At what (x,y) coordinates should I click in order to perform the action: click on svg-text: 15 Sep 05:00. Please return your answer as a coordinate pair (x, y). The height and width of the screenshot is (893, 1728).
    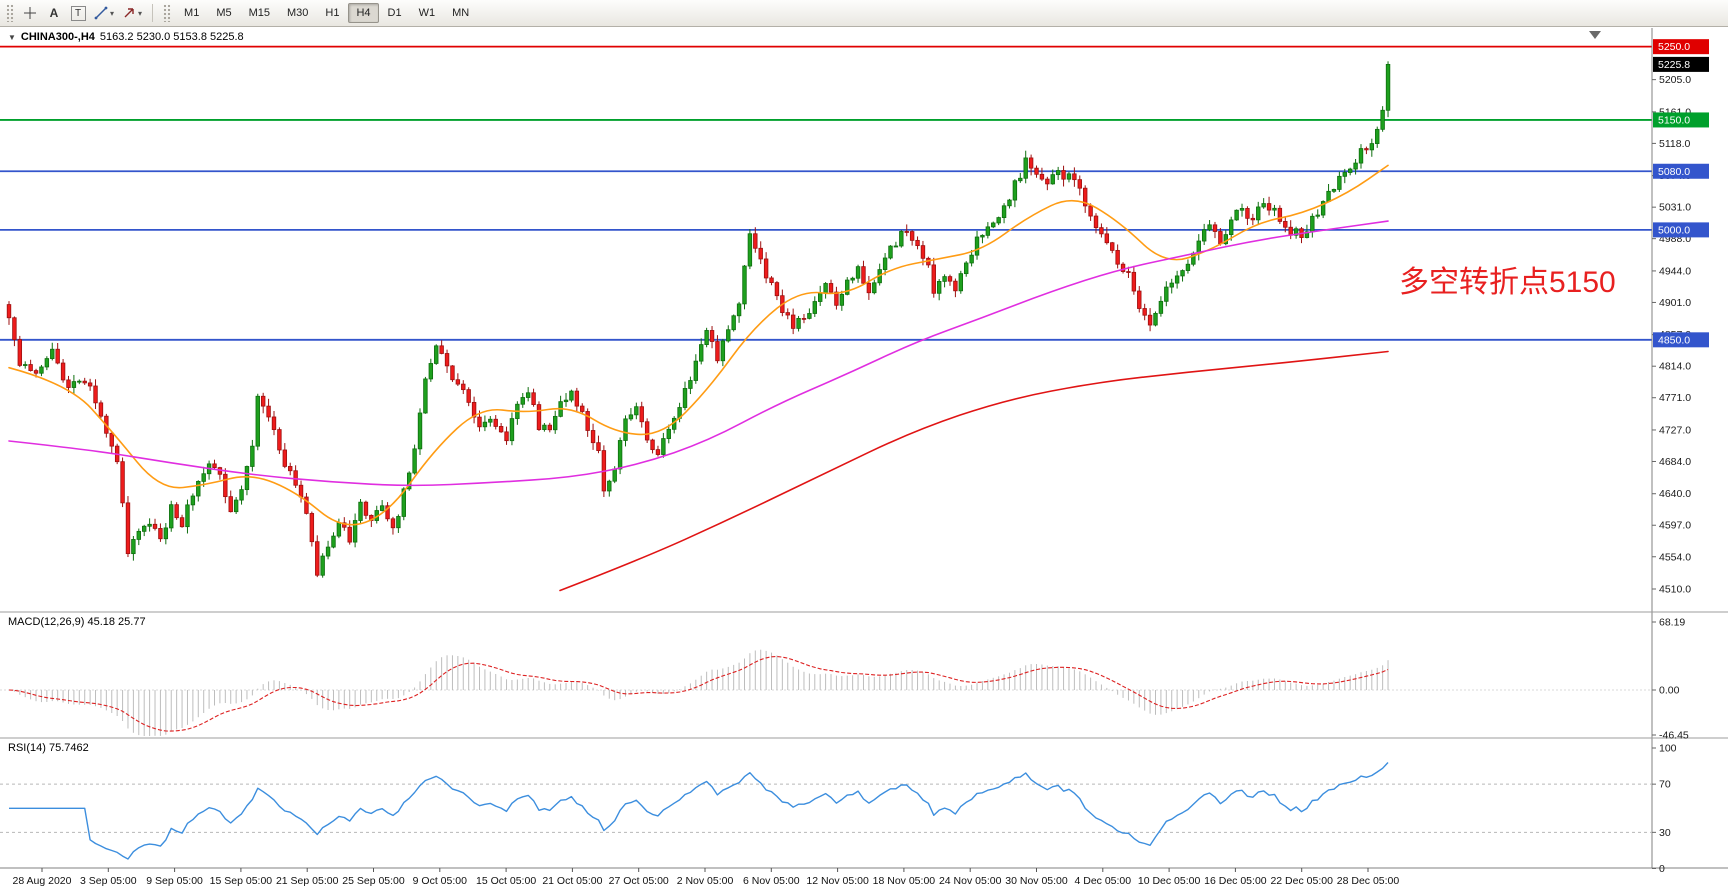
    Looking at the image, I should click on (241, 881).